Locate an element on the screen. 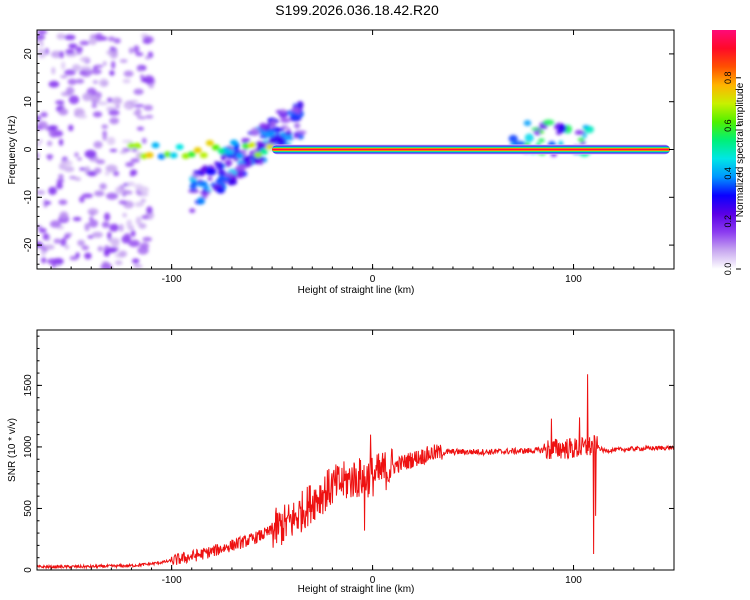  figure-title: S199.2026.036.18.42.R20 is located at coordinates (357, 10).